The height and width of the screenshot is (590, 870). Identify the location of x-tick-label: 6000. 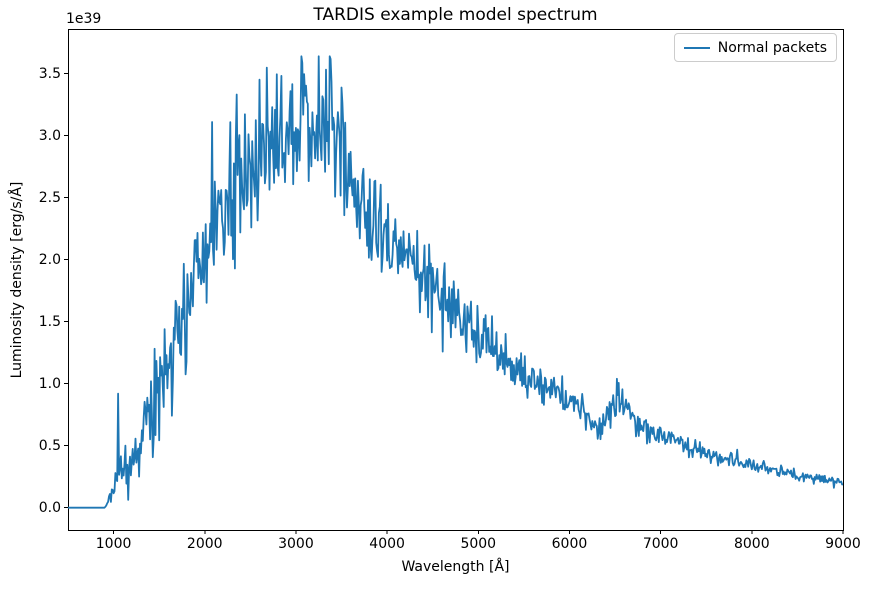
(569, 544).